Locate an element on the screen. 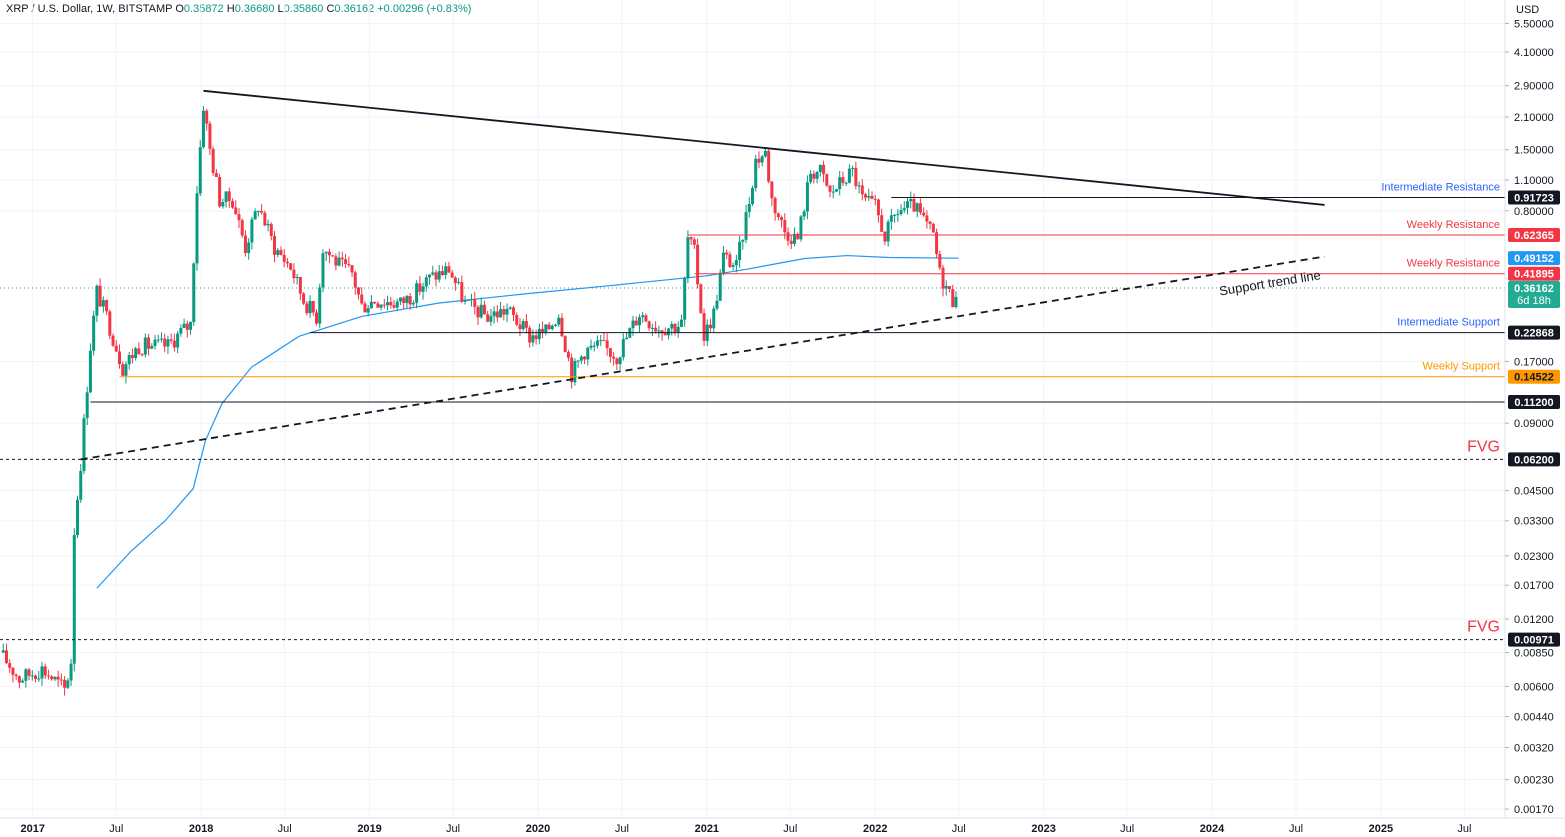 This screenshot has height=837, width=1565. price-tag-text: 0.11200 is located at coordinates (1533, 403).